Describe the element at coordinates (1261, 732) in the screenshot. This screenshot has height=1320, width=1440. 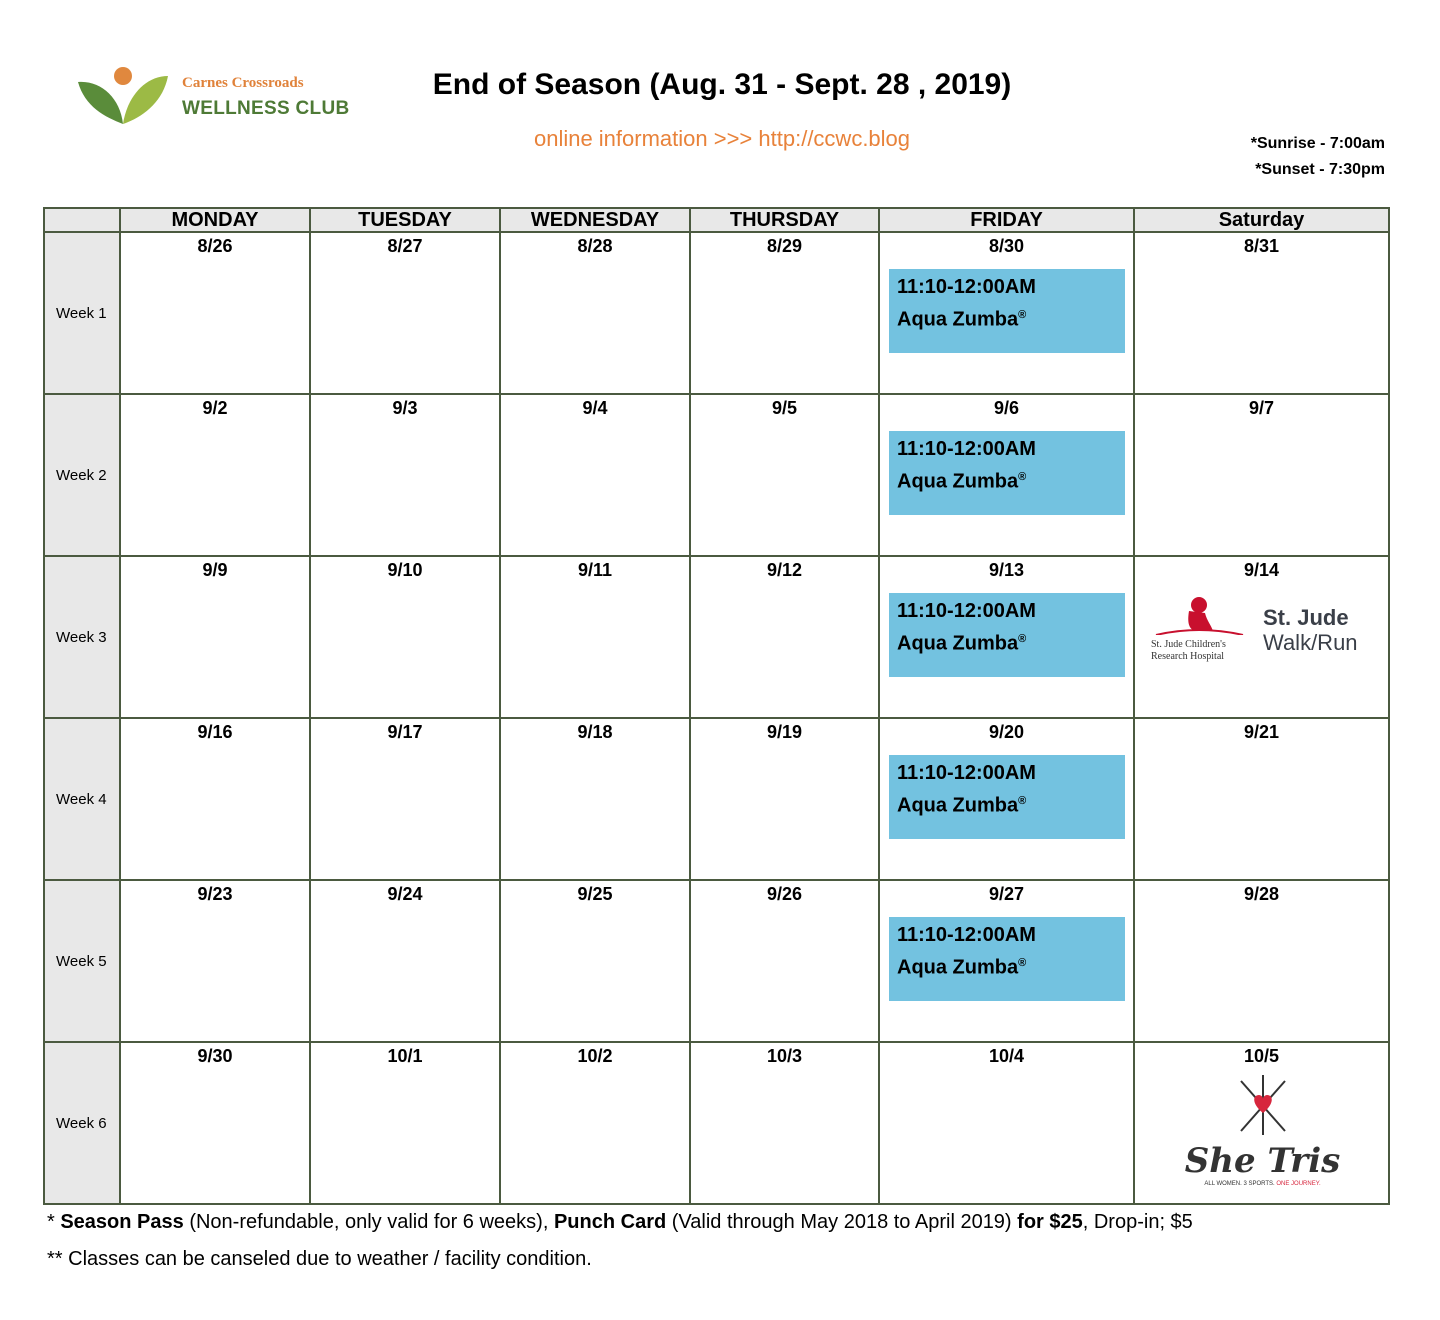
I see `date-label: 9/21` at that location.